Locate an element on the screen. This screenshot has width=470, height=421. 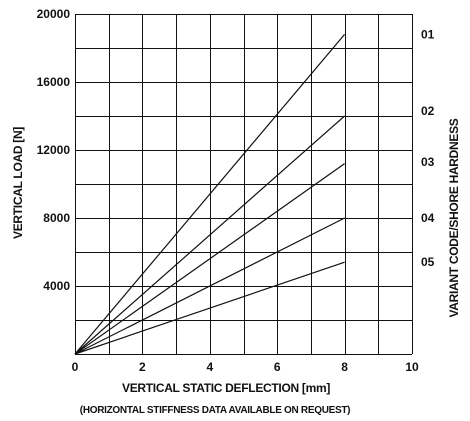
variant-label: 05 is located at coordinates (428, 262).